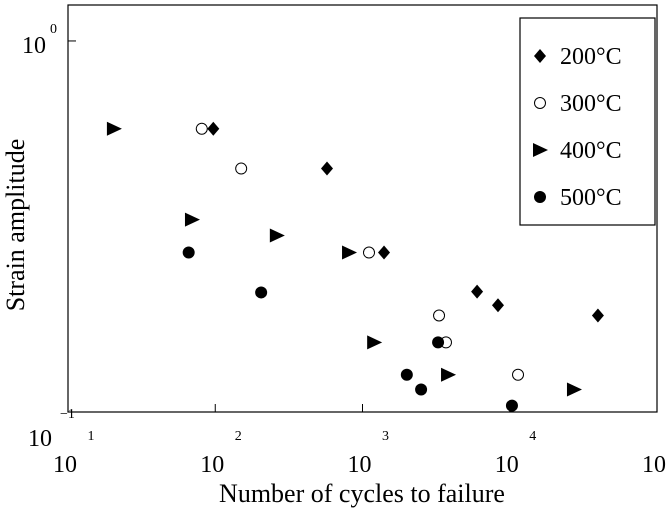  What do you see at coordinates (591, 57) in the screenshot?
I see `legend-label: 200°C` at bounding box center [591, 57].